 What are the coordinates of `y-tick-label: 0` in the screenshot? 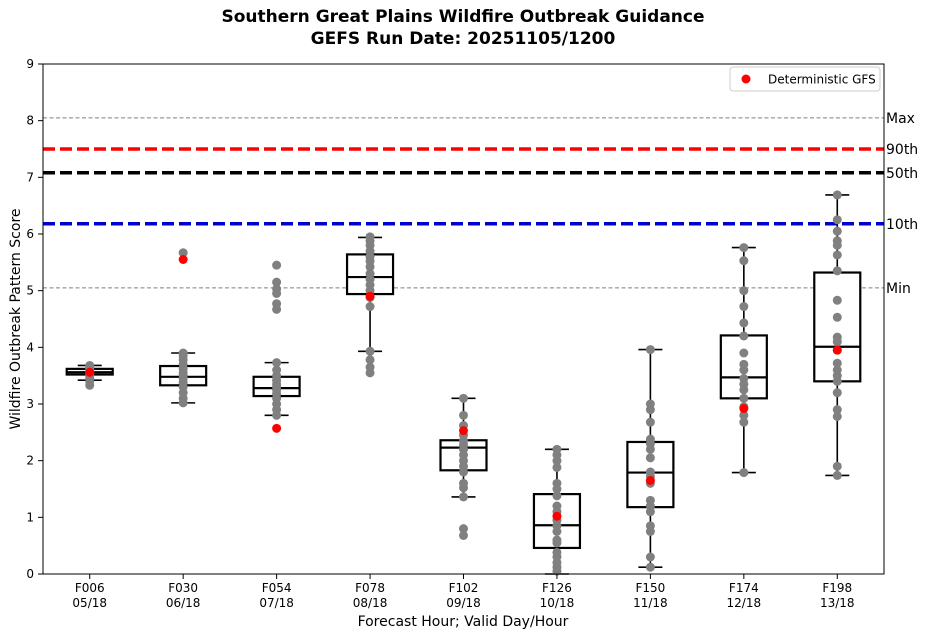 It's located at (30, 574).